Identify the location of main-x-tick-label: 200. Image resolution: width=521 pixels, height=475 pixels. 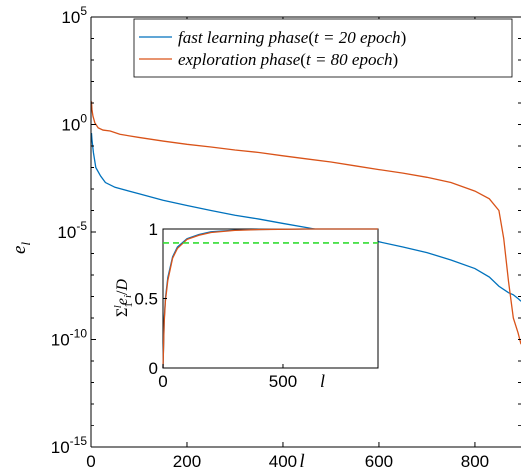
(187, 461).